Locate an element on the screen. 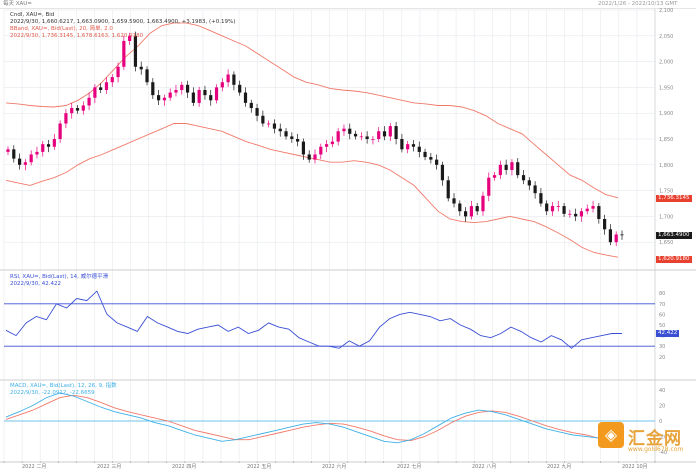 The image size is (696, 472). main-header-line1: Cndl, XAU=, Bid is located at coordinates (32, 15).